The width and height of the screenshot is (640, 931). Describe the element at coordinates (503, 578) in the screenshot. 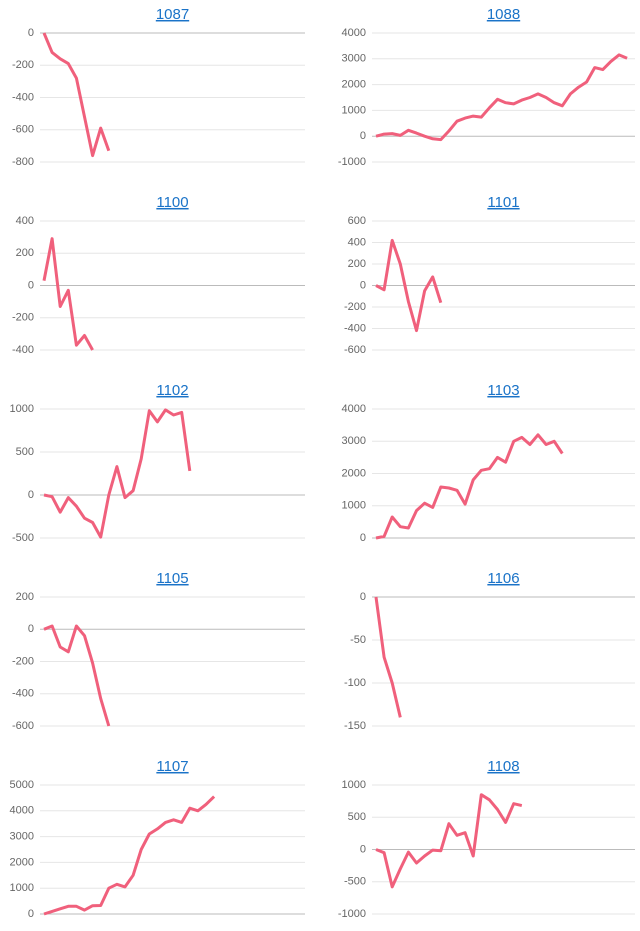

I see `chart-title: 1106` at that location.